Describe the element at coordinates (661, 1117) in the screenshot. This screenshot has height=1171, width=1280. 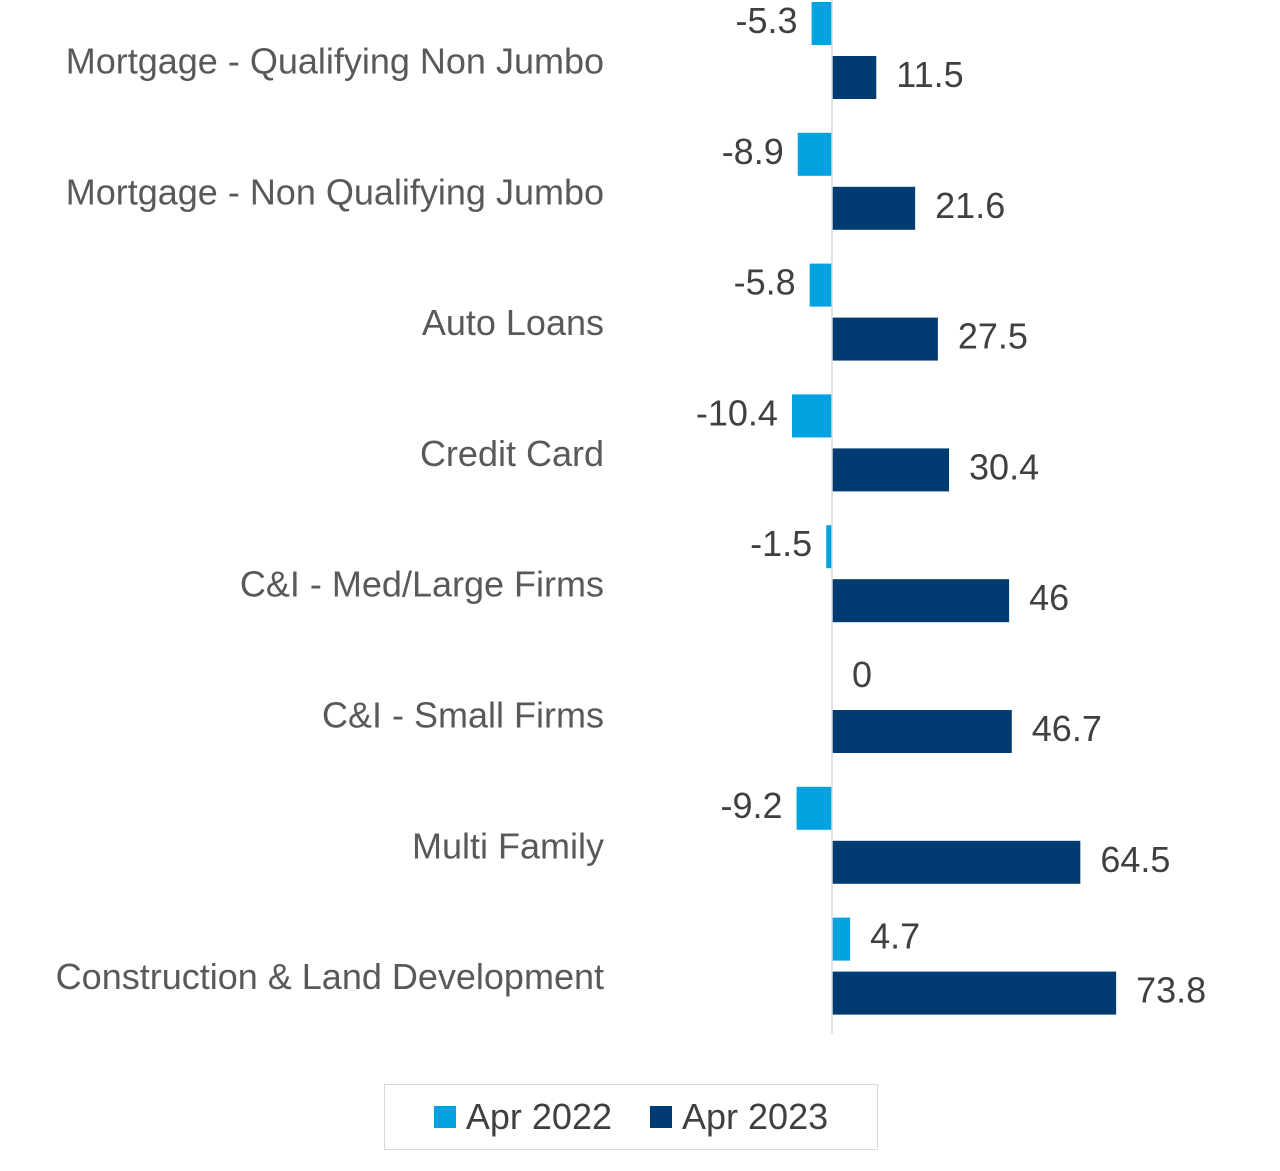
I see `legend-swatch-apr-2023` at that location.